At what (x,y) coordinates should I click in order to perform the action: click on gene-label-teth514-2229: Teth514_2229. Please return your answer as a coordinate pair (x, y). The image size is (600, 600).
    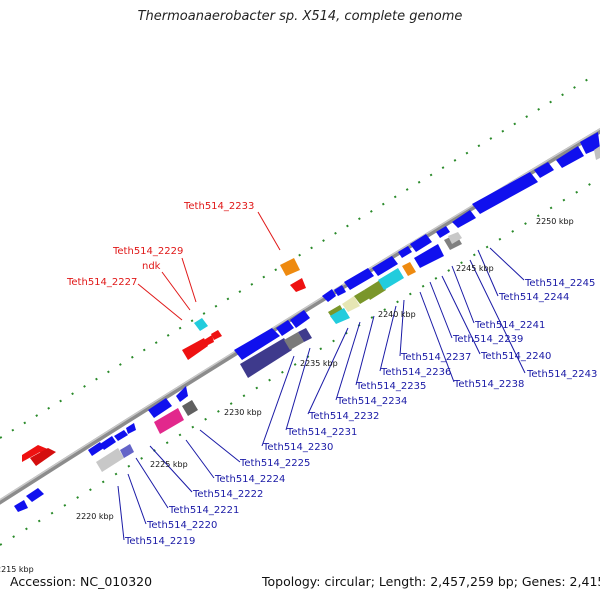
    Looking at the image, I should click on (147, 251).